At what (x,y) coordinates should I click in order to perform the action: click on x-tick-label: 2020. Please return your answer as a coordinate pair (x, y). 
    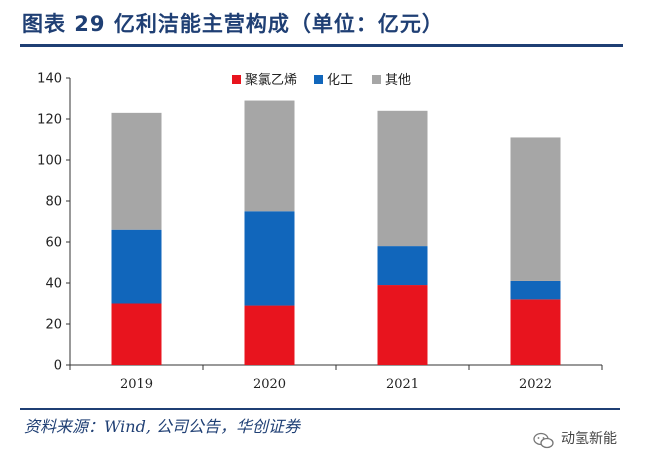
    Looking at the image, I should click on (269, 384).